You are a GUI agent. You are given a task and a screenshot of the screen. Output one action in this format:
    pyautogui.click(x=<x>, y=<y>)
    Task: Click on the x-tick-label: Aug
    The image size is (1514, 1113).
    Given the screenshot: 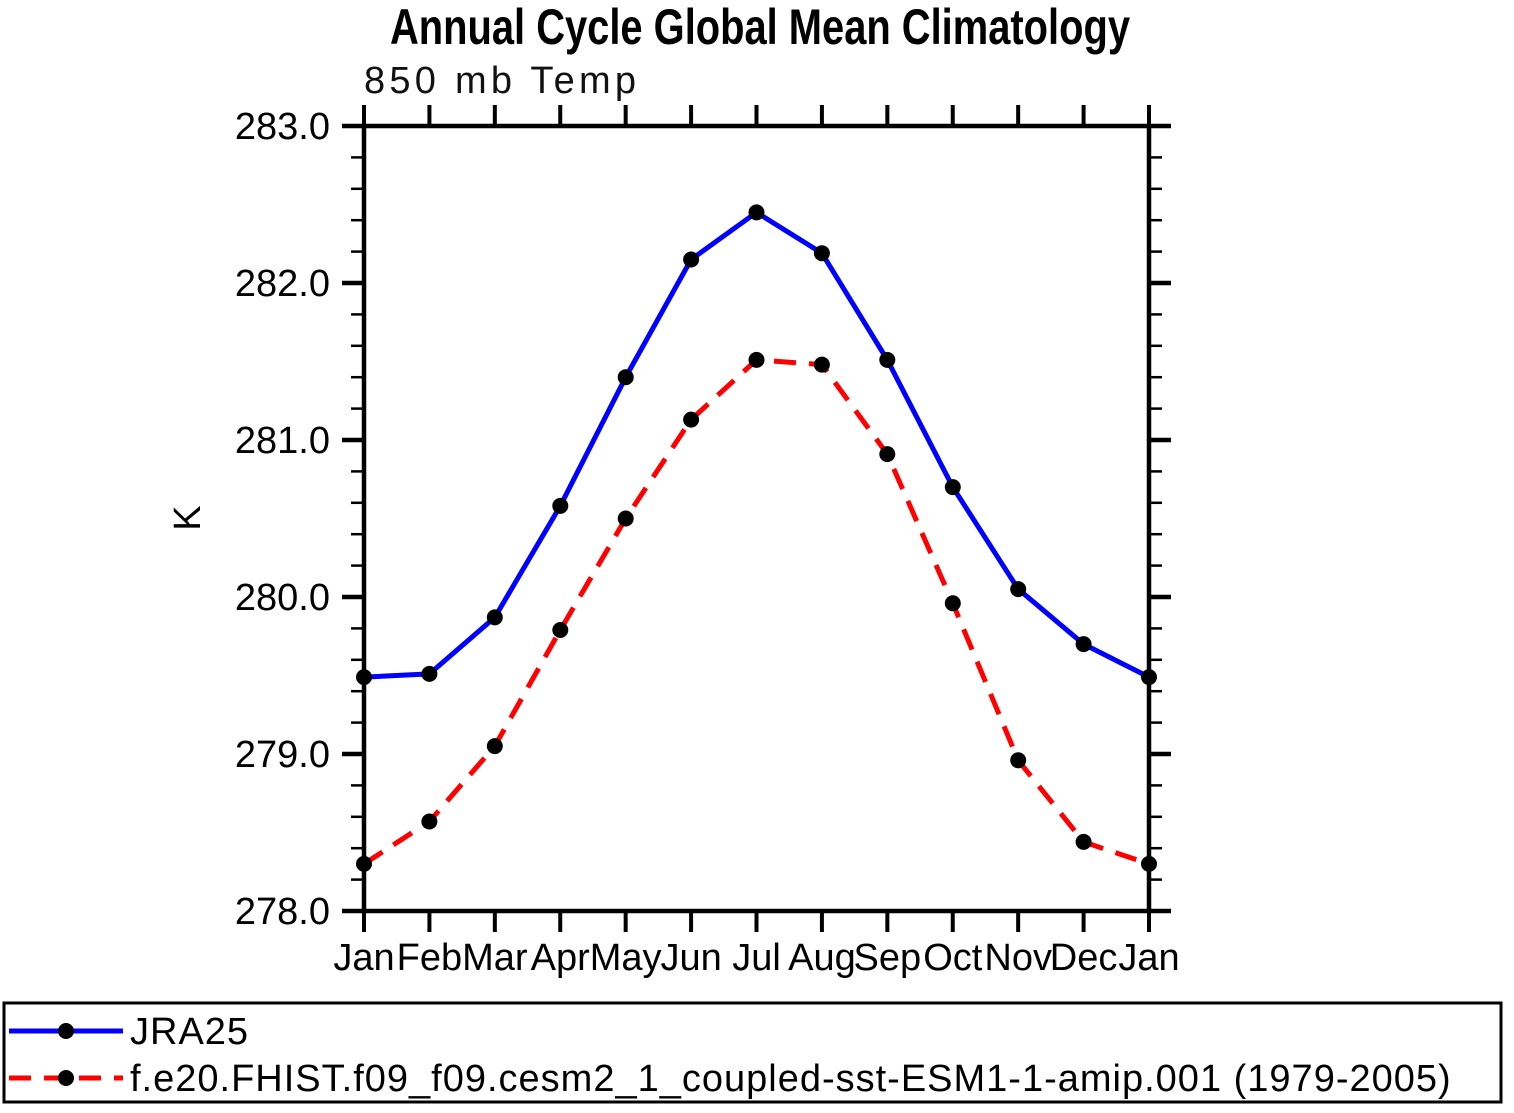 What is the action you would take?
    pyautogui.click(x=822, y=958)
    